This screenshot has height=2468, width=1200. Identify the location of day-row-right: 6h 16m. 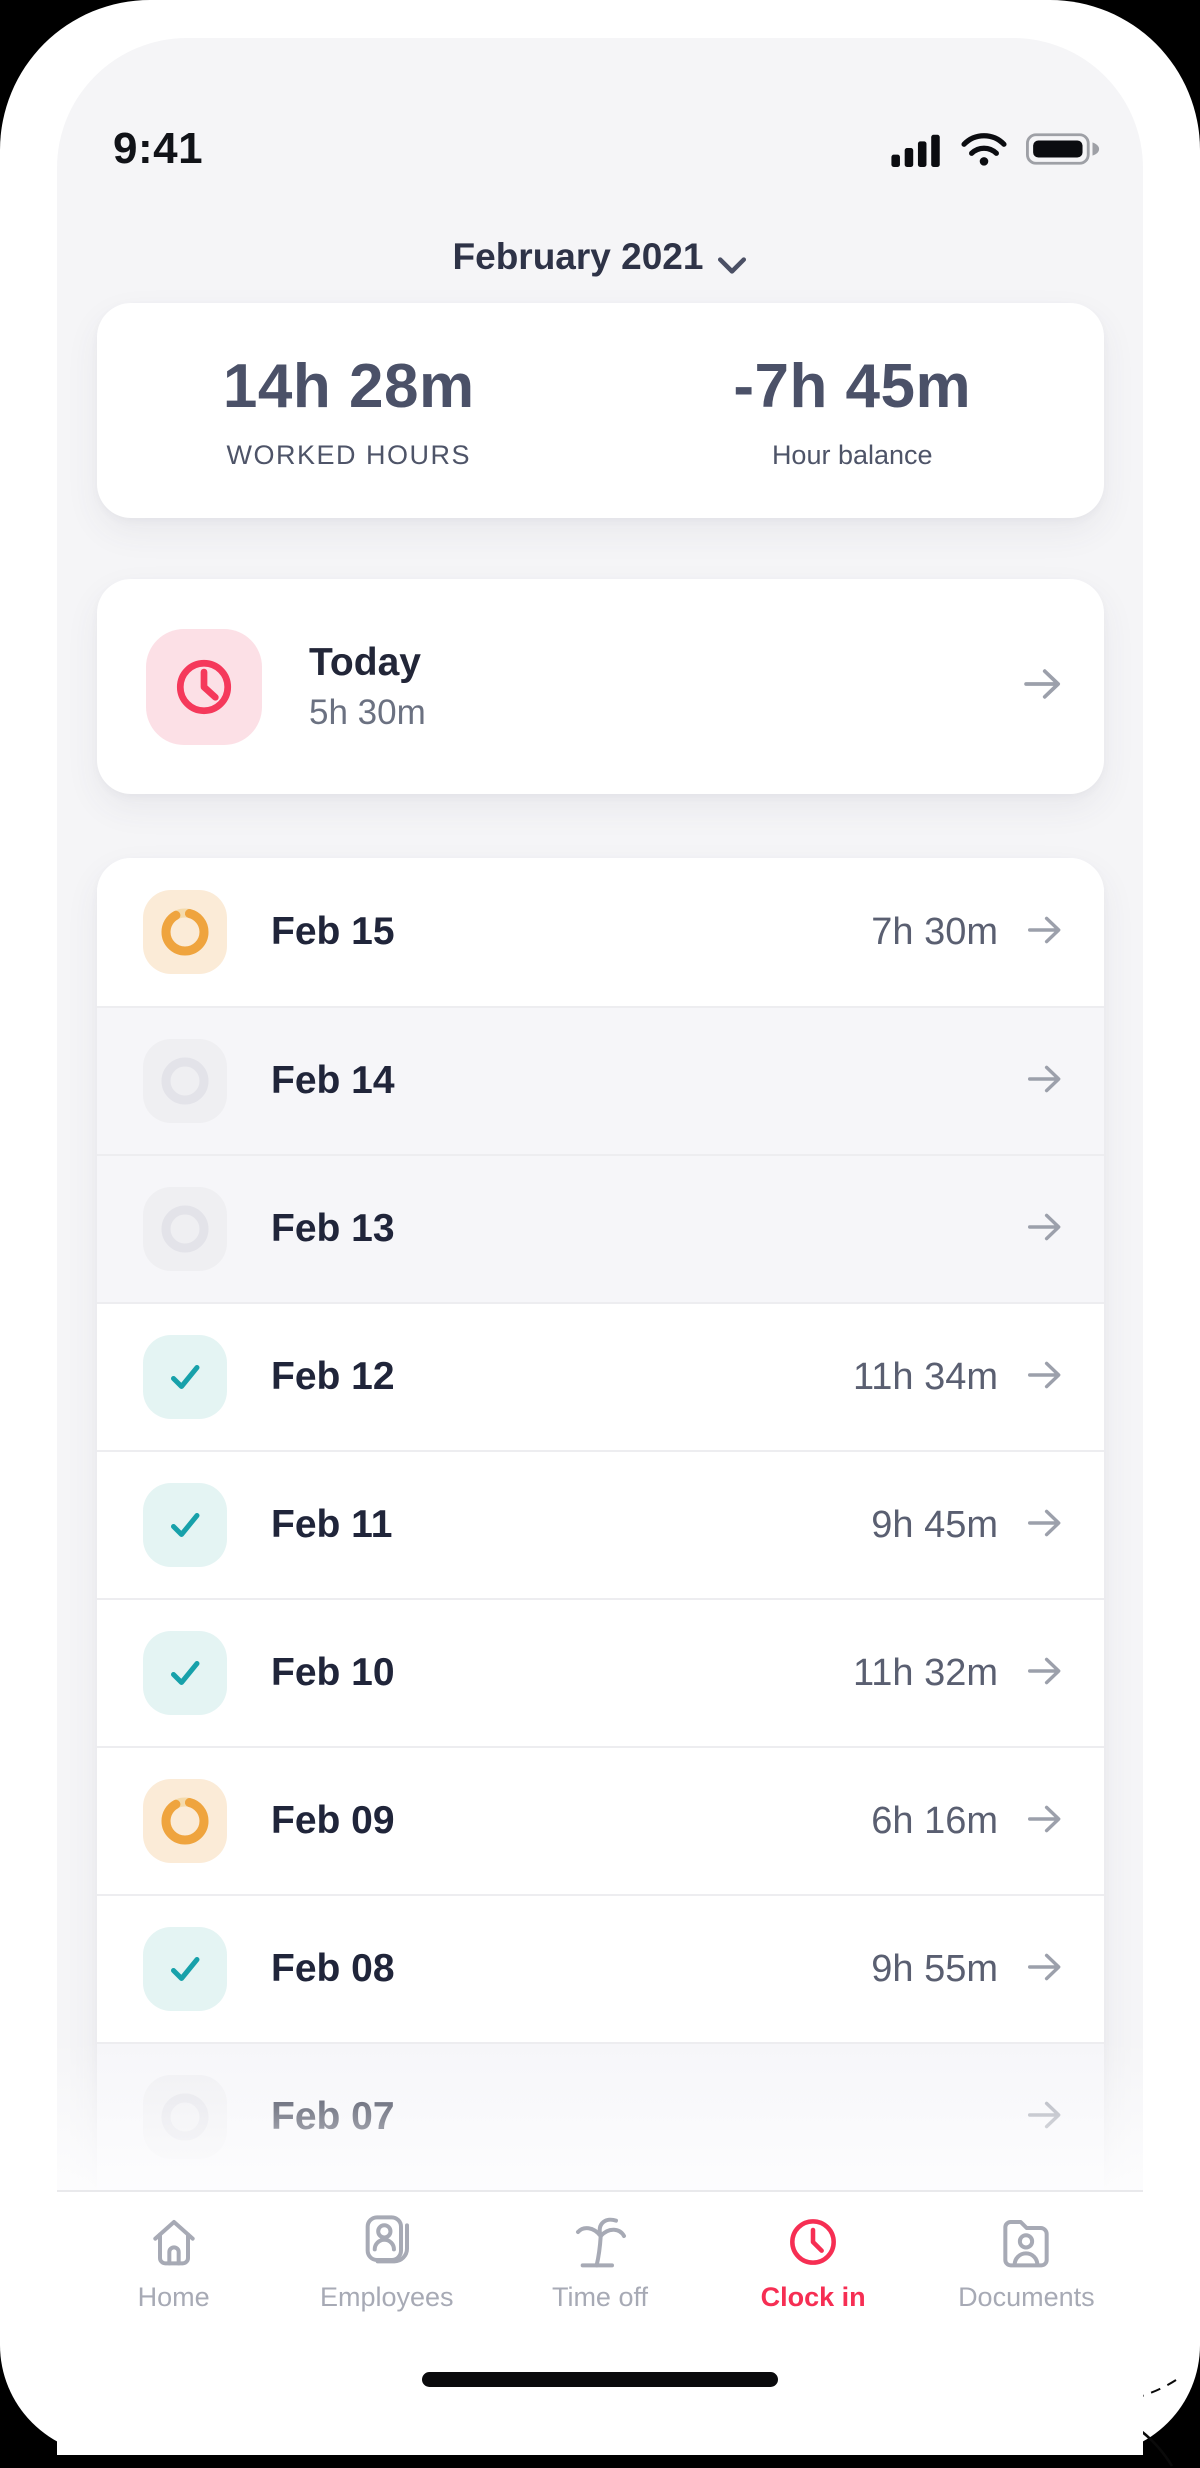
(967, 1821).